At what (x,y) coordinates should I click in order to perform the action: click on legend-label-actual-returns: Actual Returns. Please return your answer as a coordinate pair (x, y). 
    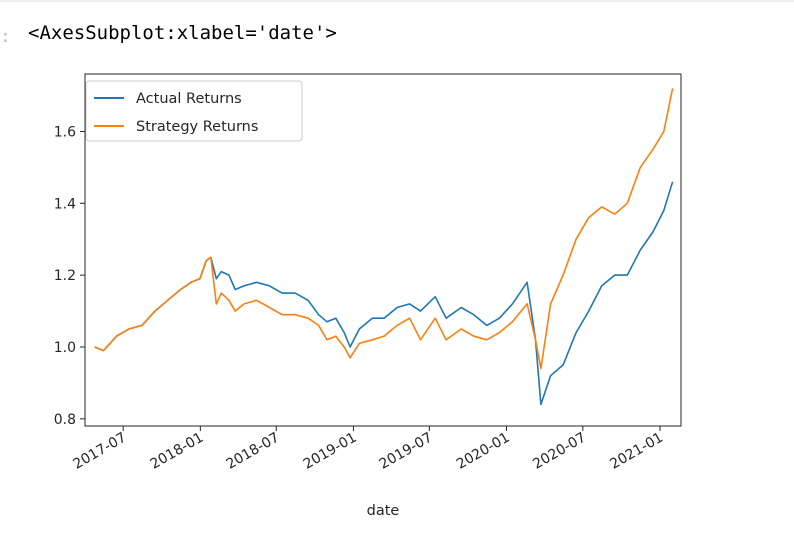
    Looking at the image, I should click on (189, 99).